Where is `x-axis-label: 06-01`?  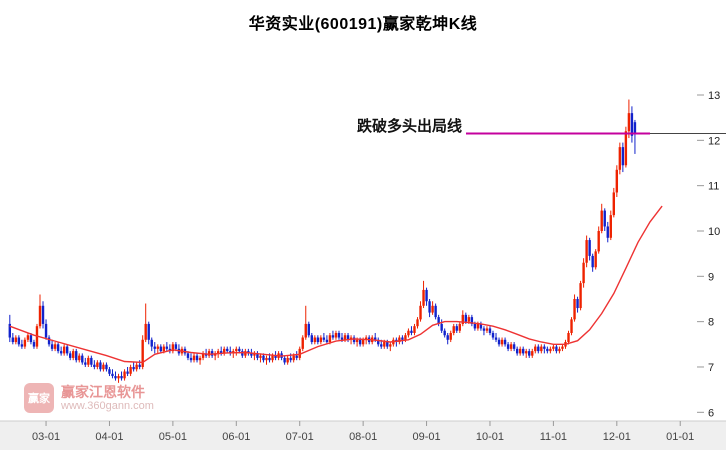 x-axis-label: 06-01 is located at coordinates (236, 437).